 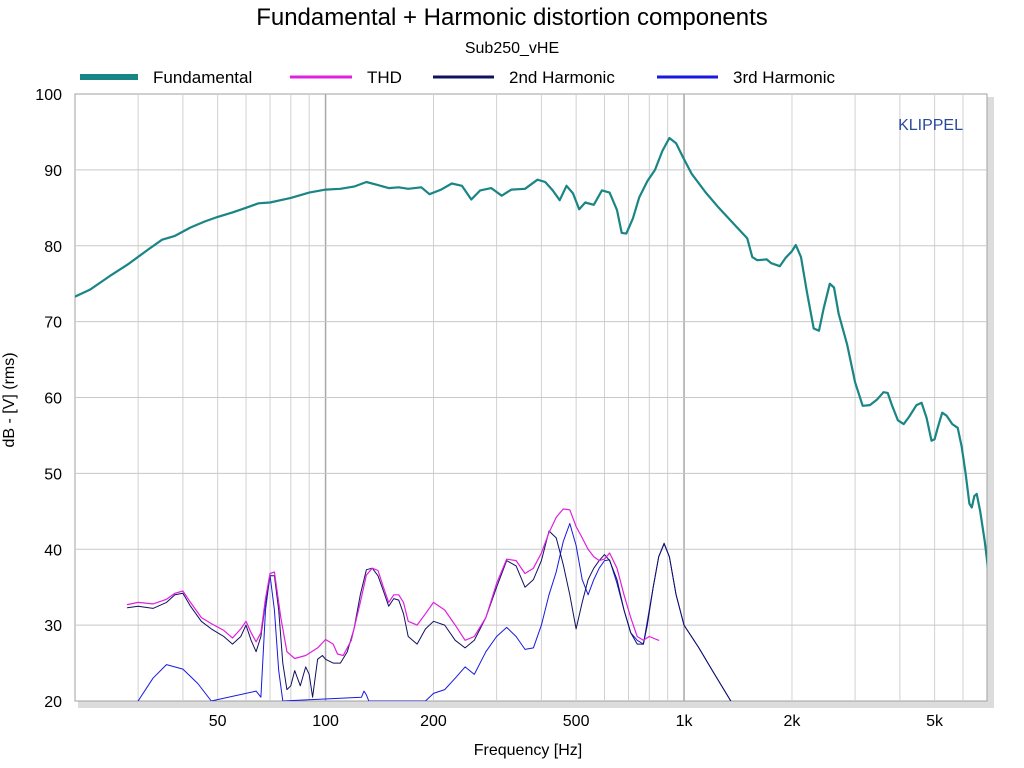 What do you see at coordinates (53, 399) in the screenshot?
I see `y-tick-label: 60` at bounding box center [53, 399].